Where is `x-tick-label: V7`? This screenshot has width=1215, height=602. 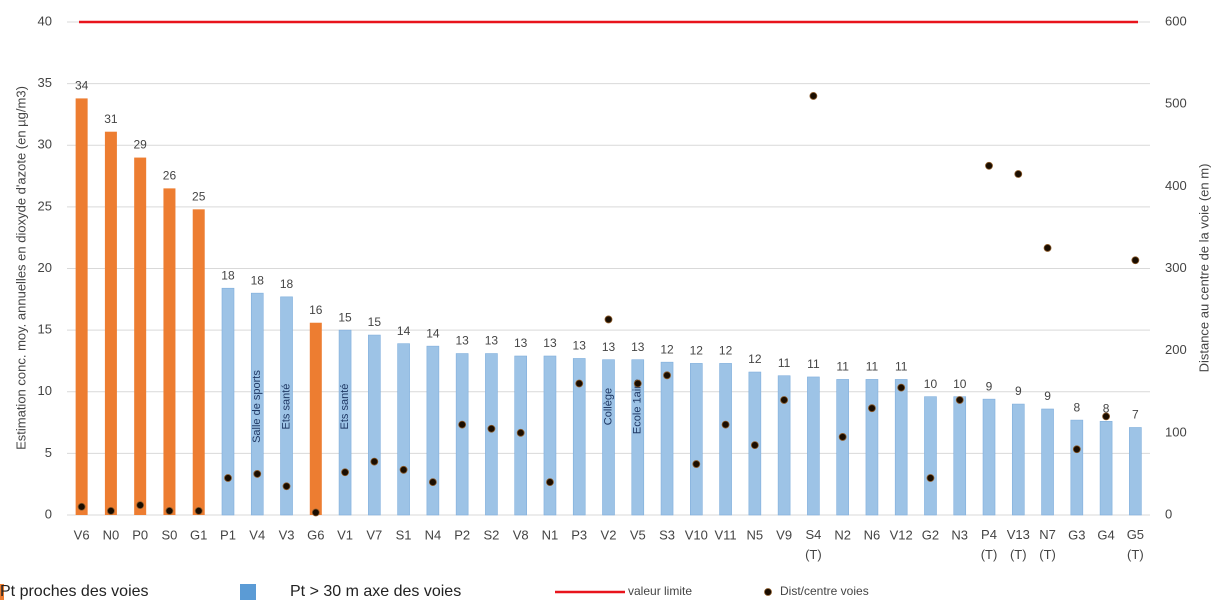 x-tick-label: V7 is located at coordinates (374, 534).